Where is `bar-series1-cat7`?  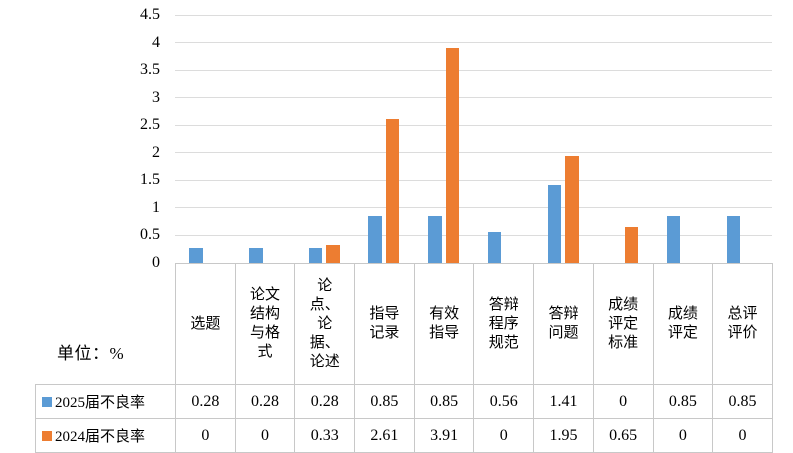
bar-series1-cat7 is located at coordinates (631, 245).